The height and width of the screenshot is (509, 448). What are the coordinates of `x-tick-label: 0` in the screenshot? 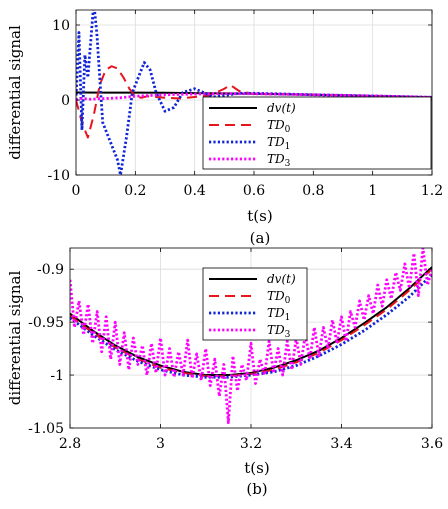 It's located at (76, 191).